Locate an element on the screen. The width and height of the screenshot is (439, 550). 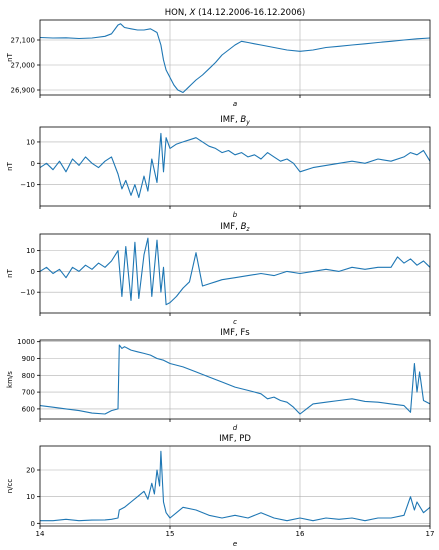
panel-title-part: IMF, Fs is located at coordinates (235, 333).